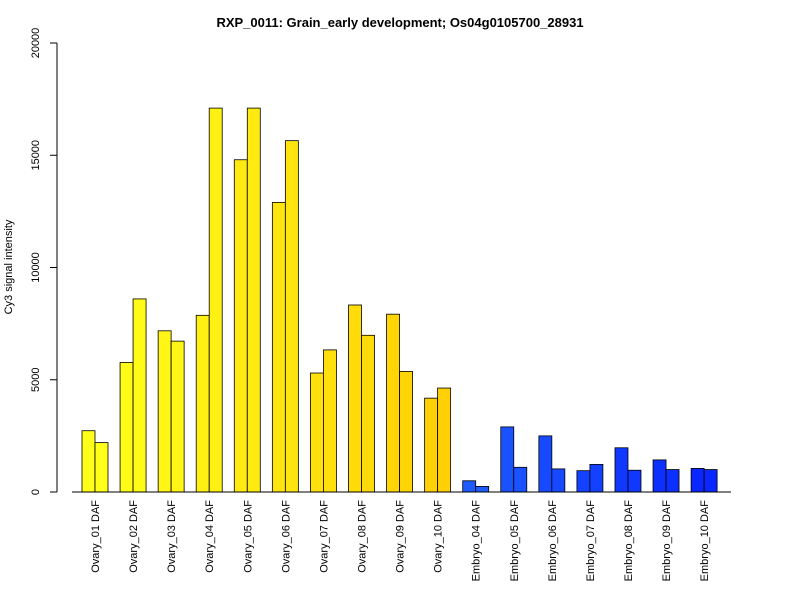  I want to click on x-tick-label: Ovary_06 DAF, so click(286, 536).